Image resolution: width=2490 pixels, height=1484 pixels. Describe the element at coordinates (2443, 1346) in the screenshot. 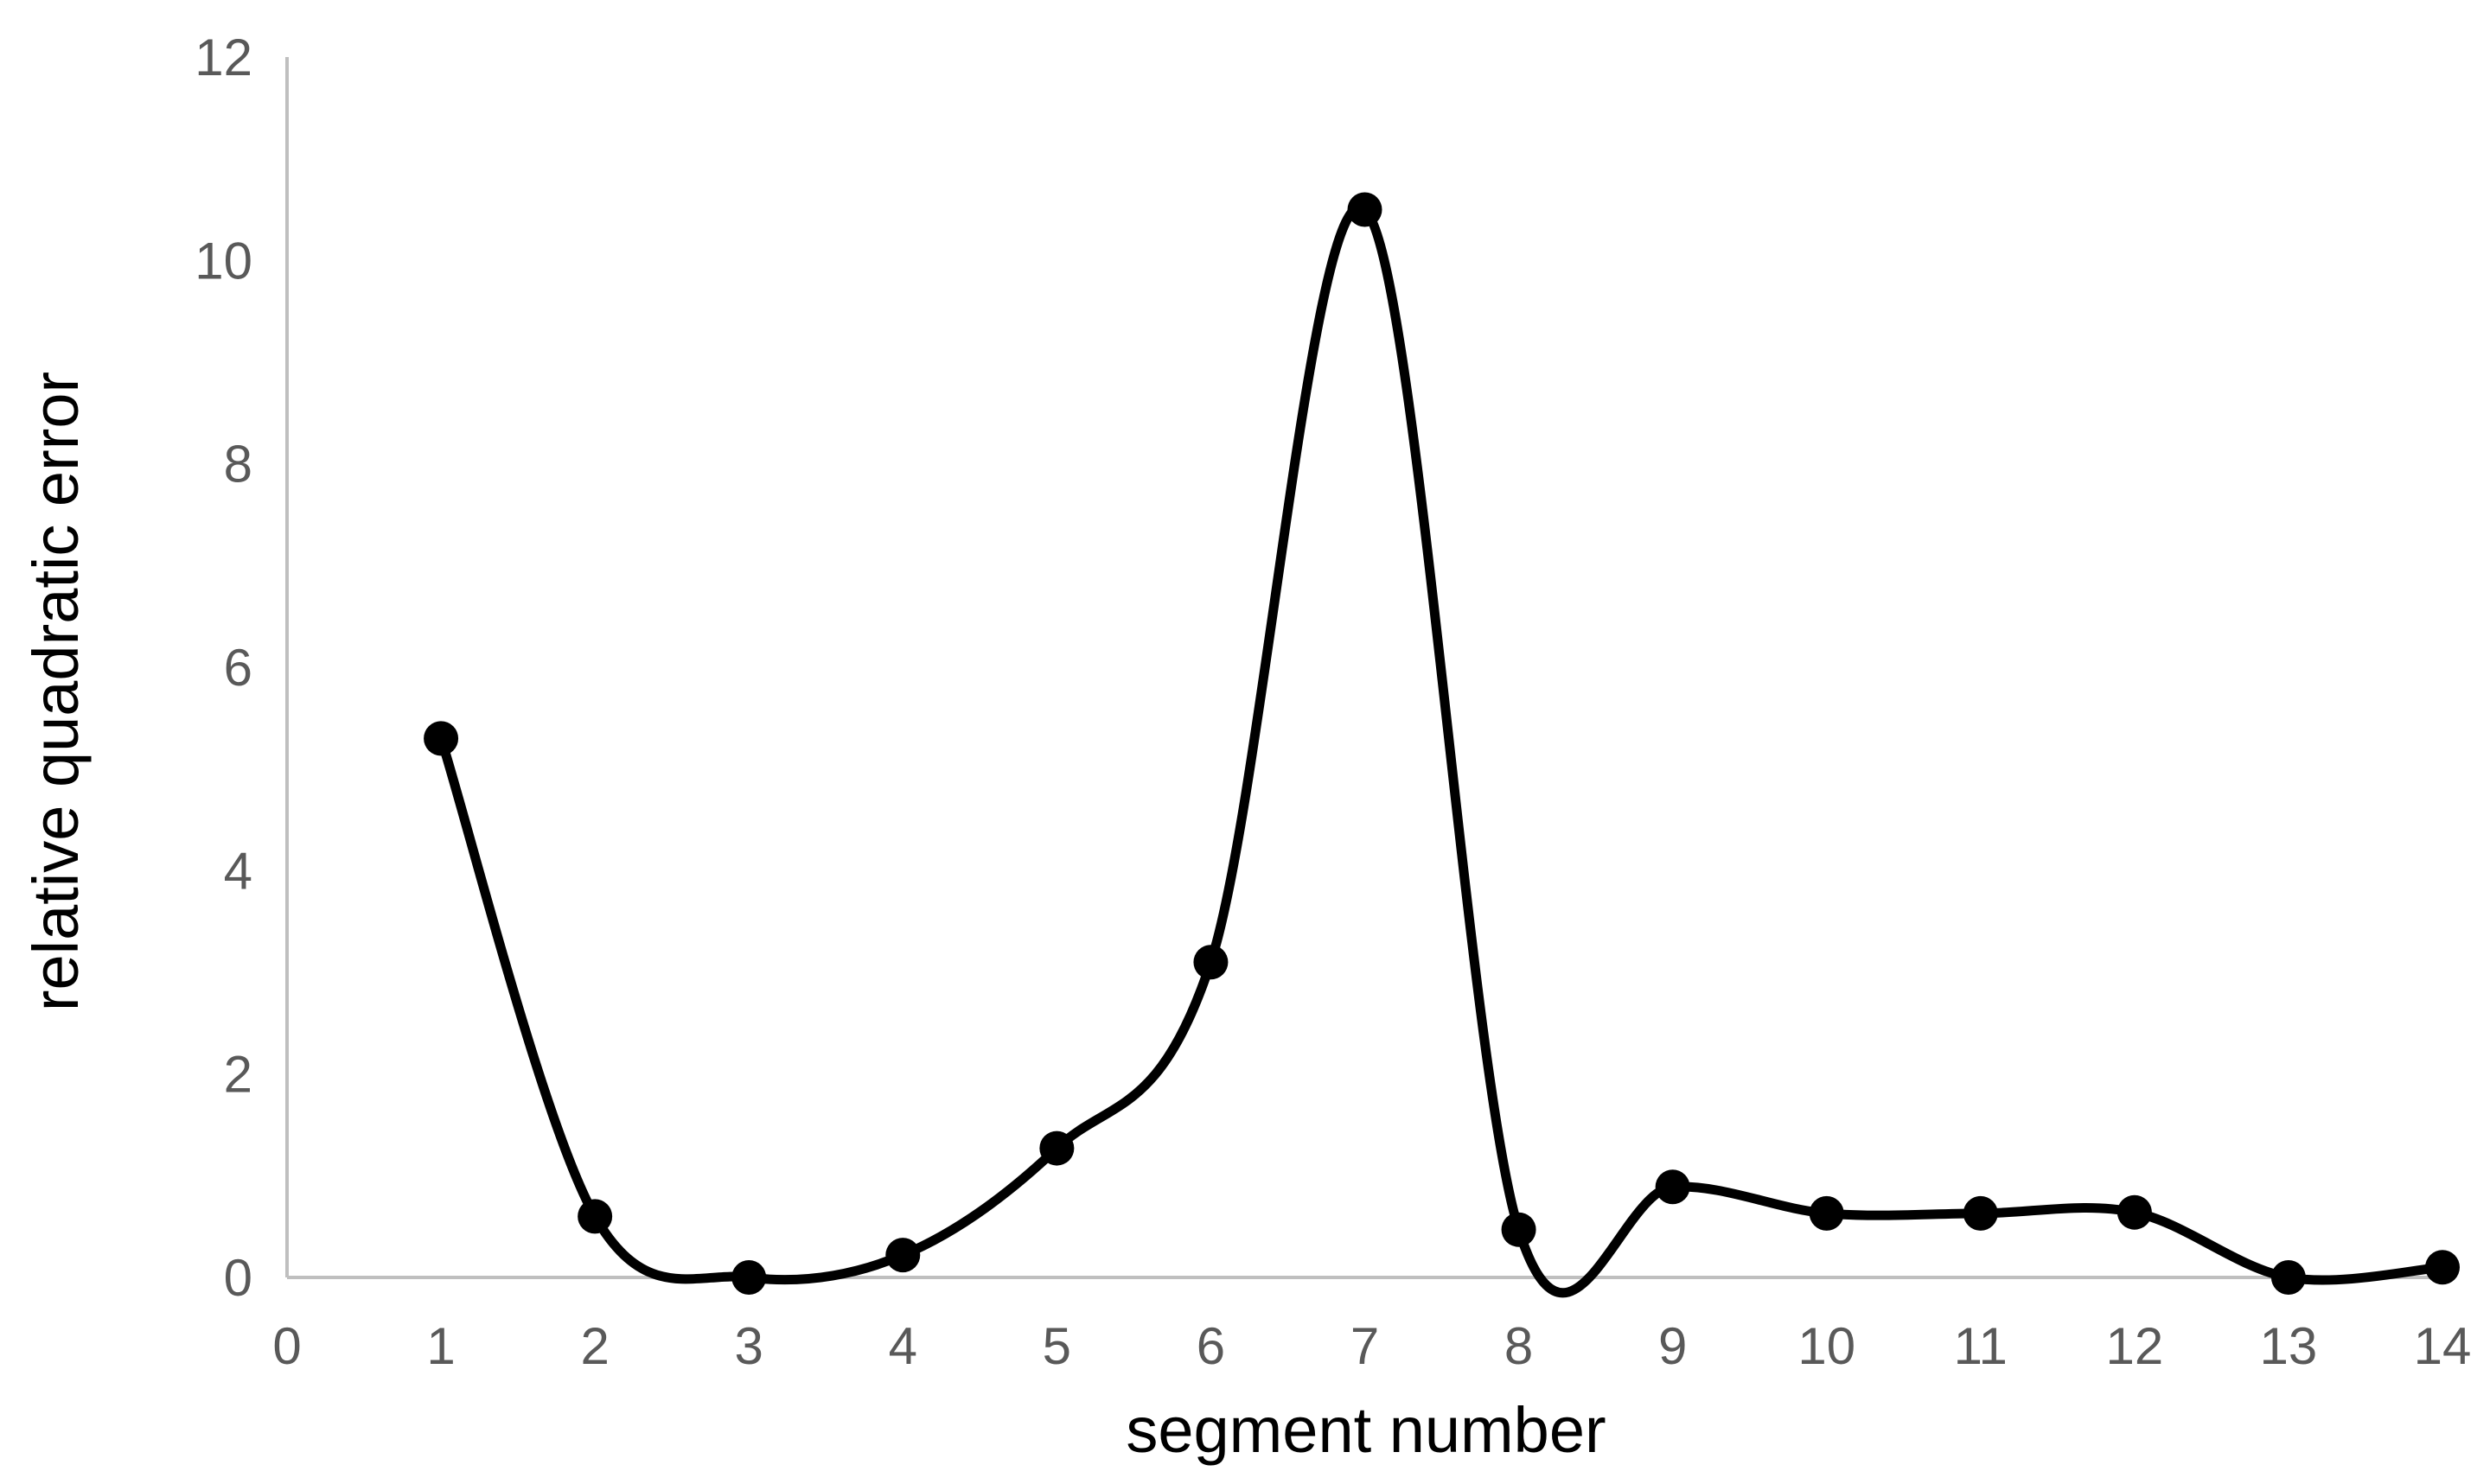

I see `x-tick-label: 14` at that location.